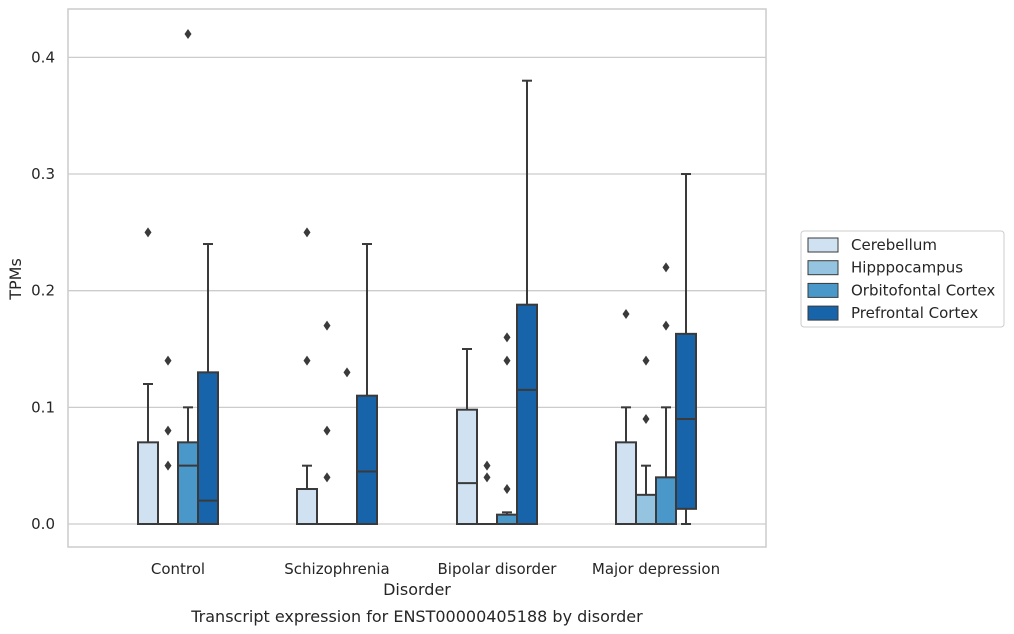 The height and width of the screenshot is (634, 1014). I want to click on legend-frame, so click(902, 279).